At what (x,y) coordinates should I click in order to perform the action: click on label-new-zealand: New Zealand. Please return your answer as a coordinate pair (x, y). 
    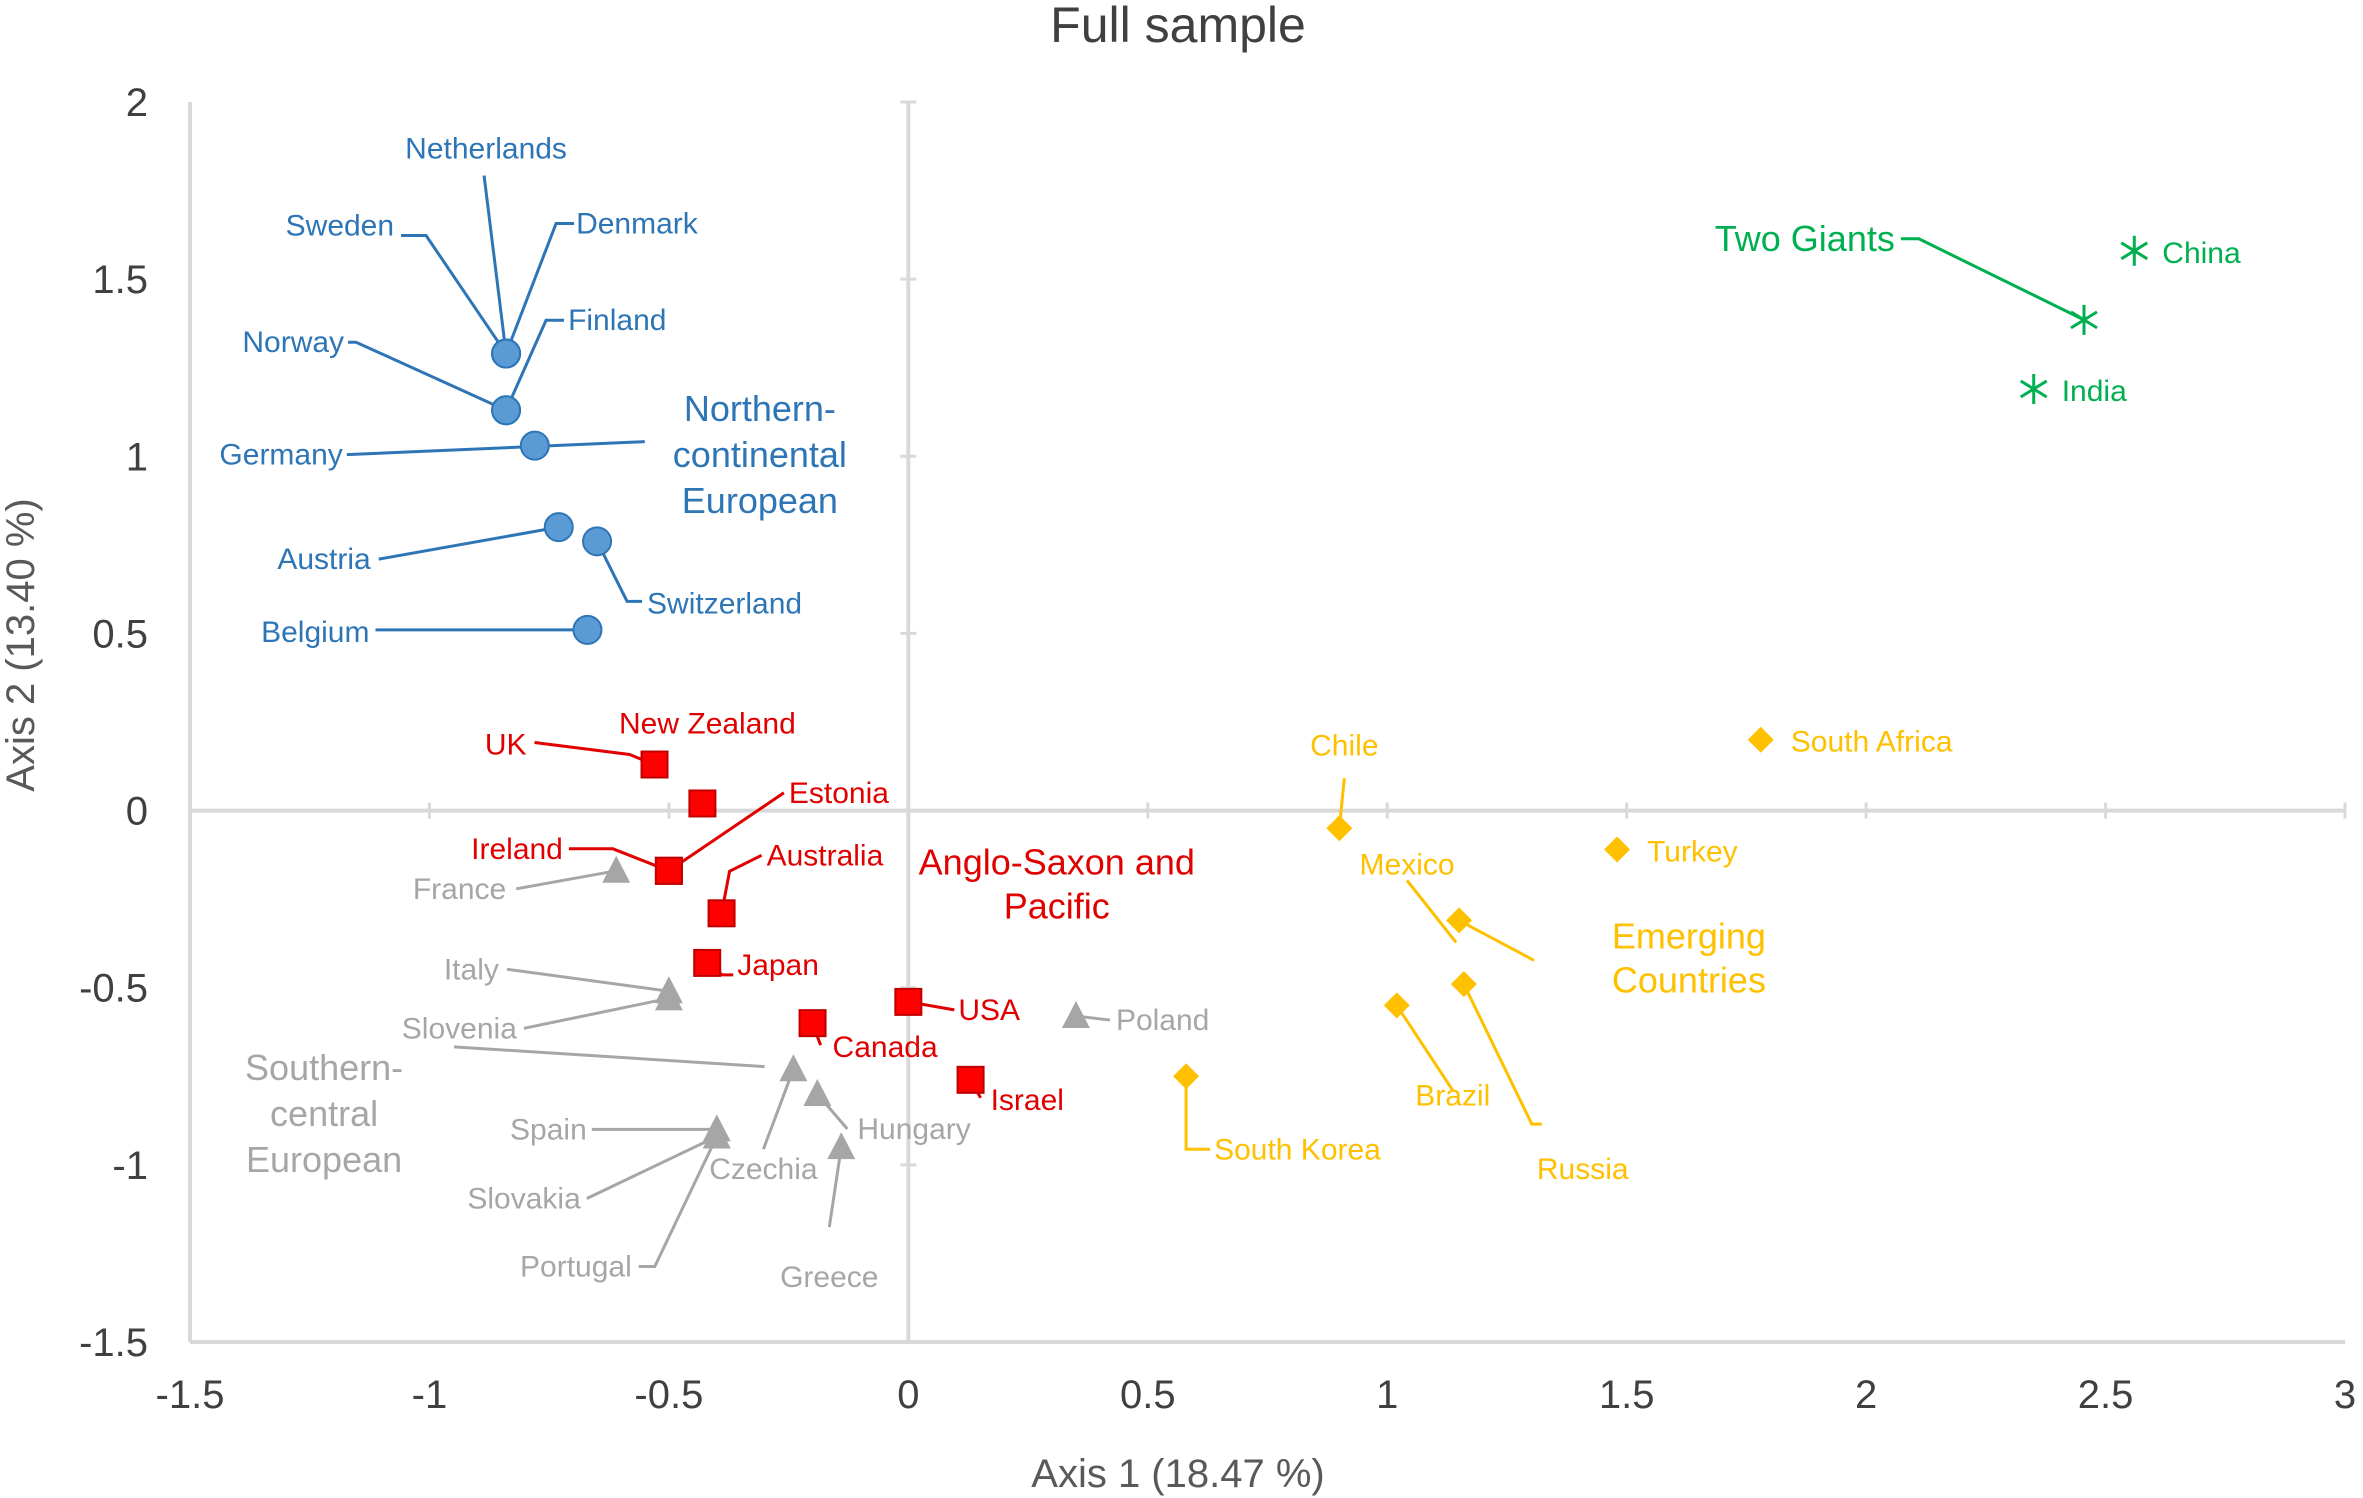
    Looking at the image, I should click on (707, 723).